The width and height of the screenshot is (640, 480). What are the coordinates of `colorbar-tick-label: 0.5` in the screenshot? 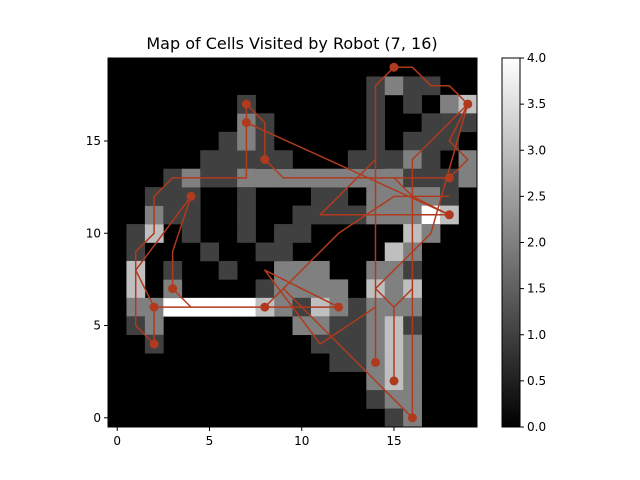 It's located at (536, 381).